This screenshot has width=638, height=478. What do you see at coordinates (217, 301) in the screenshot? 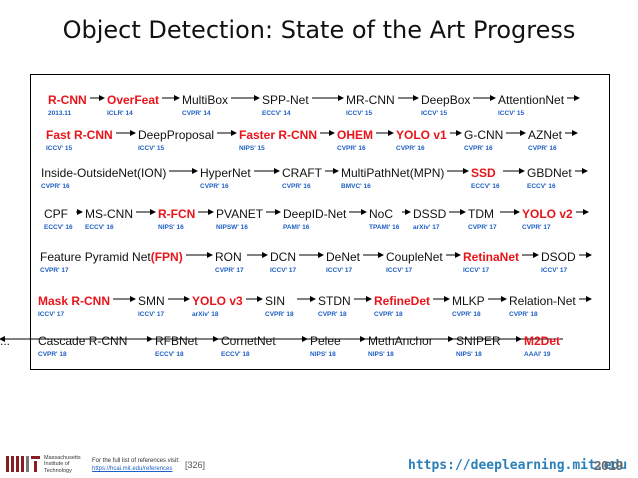
I see `method-name: YOLO v3` at bounding box center [217, 301].